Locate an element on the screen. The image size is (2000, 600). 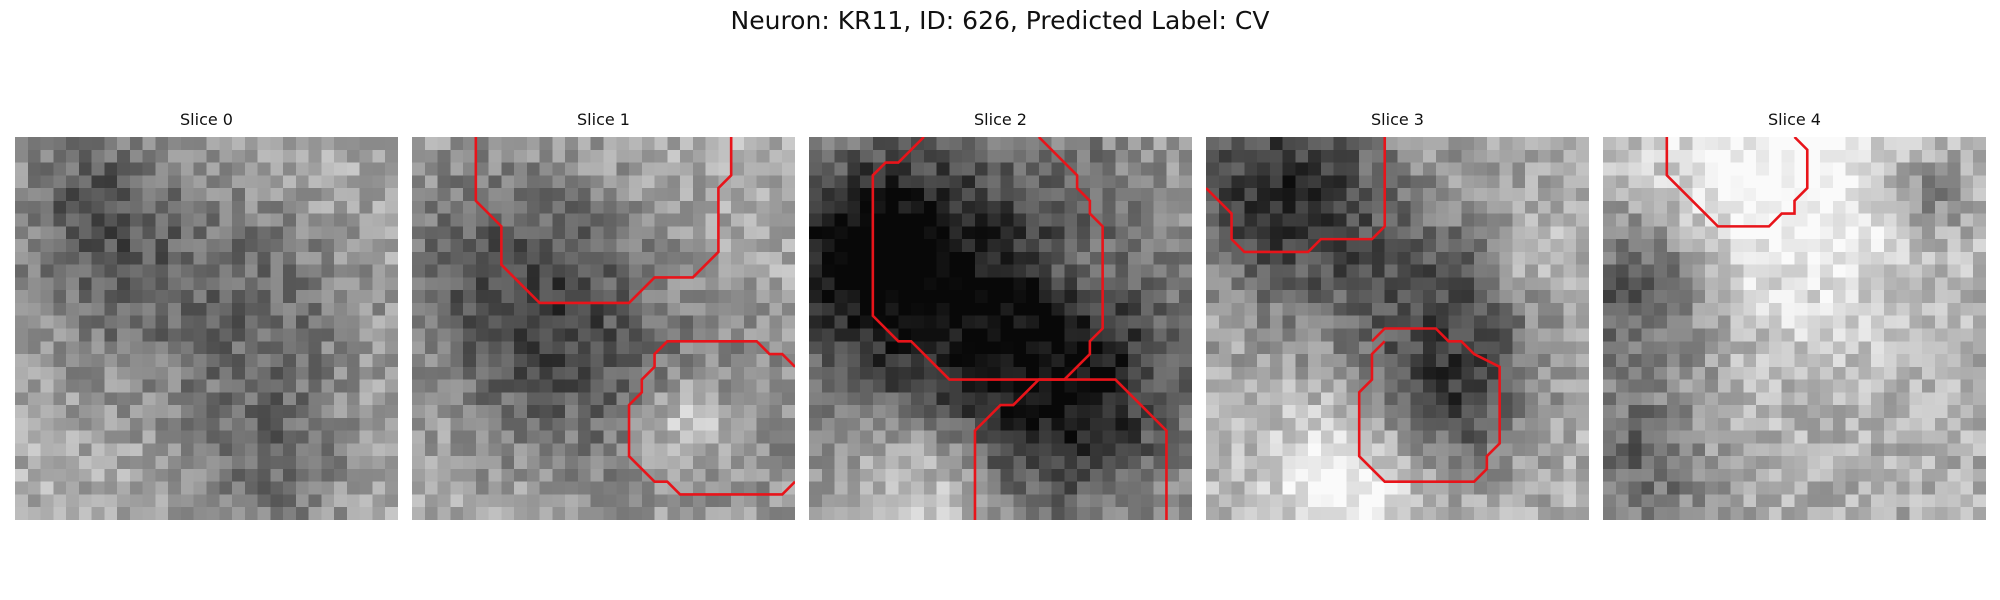
slice-panel-4: Slice 4 is located at coordinates (1794, 314).